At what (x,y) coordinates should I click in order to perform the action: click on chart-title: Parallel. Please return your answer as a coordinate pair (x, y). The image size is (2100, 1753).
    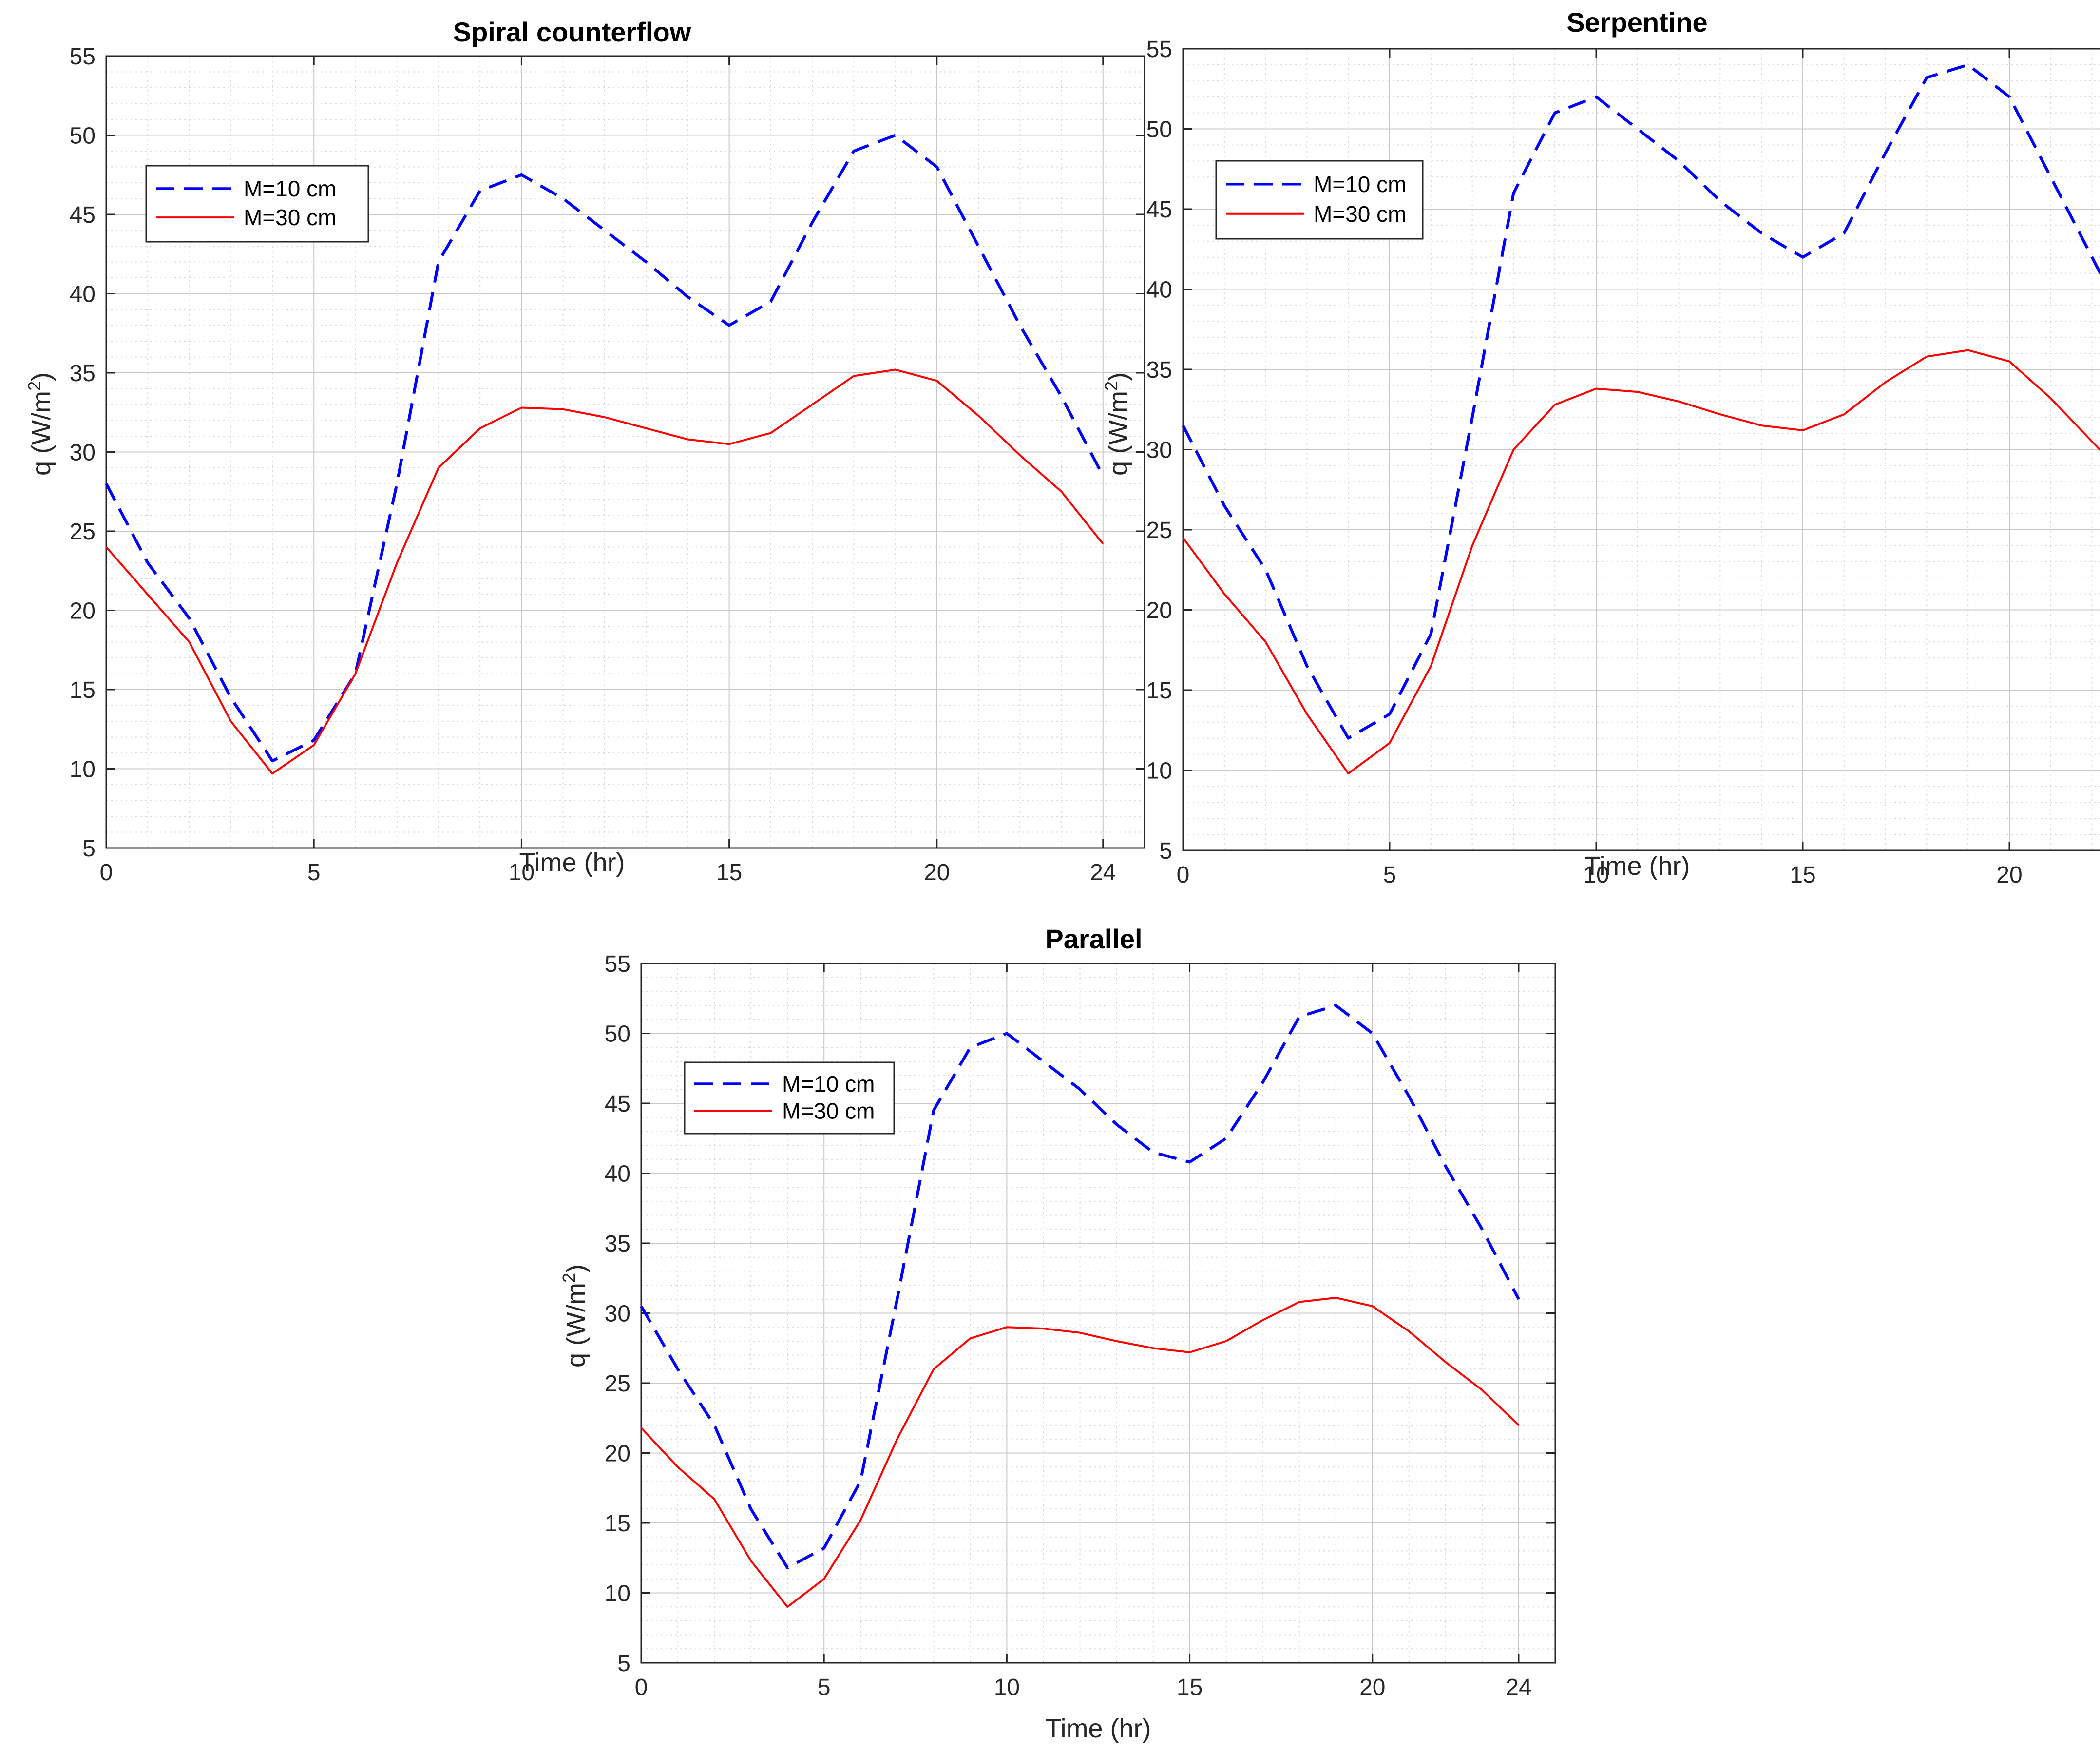
    Looking at the image, I should click on (1093, 939).